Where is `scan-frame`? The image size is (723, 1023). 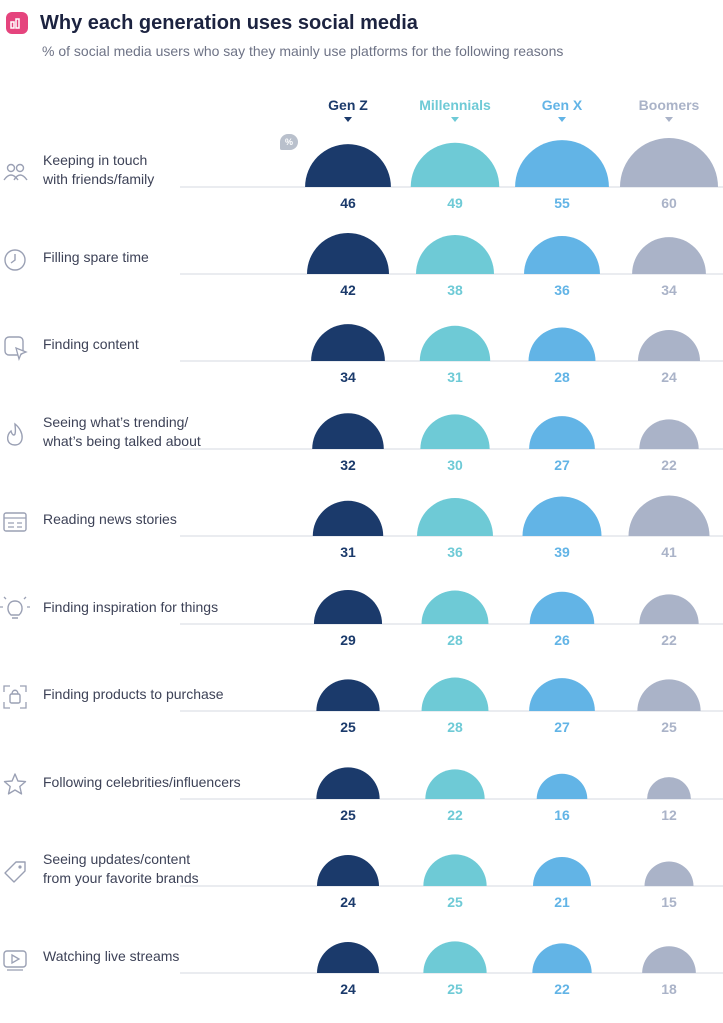
scan-frame is located at coordinates (15, 697).